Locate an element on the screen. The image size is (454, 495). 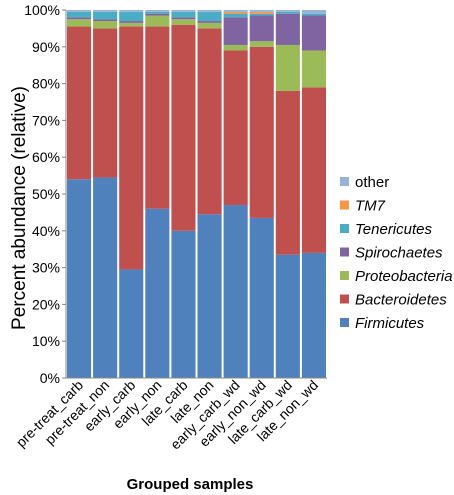
legend-label-tm7: TM7 is located at coordinates (370, 206).